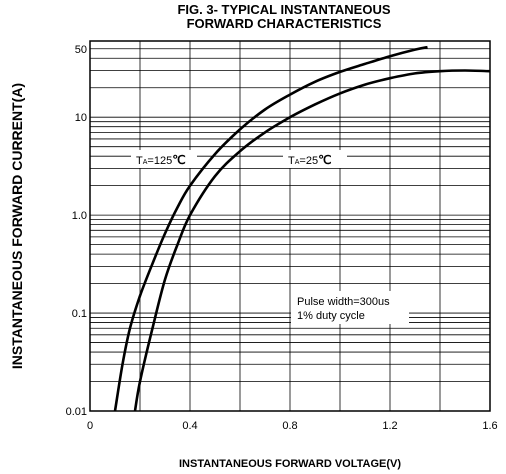 The image size is (506, 474). I want to click on ta125-label-bg, so click(164, 159).